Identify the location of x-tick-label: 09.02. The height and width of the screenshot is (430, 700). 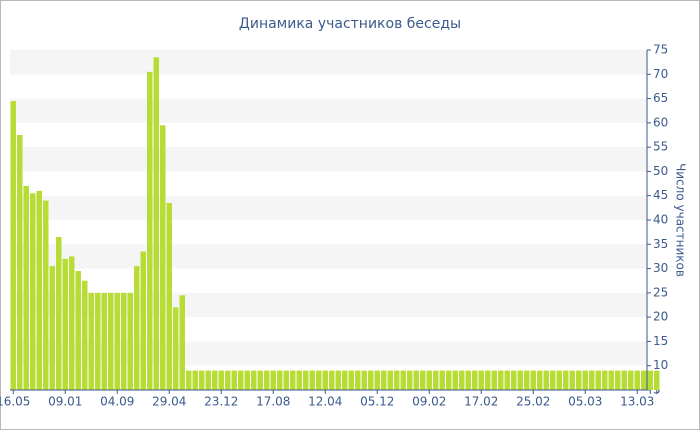
(429, 402).